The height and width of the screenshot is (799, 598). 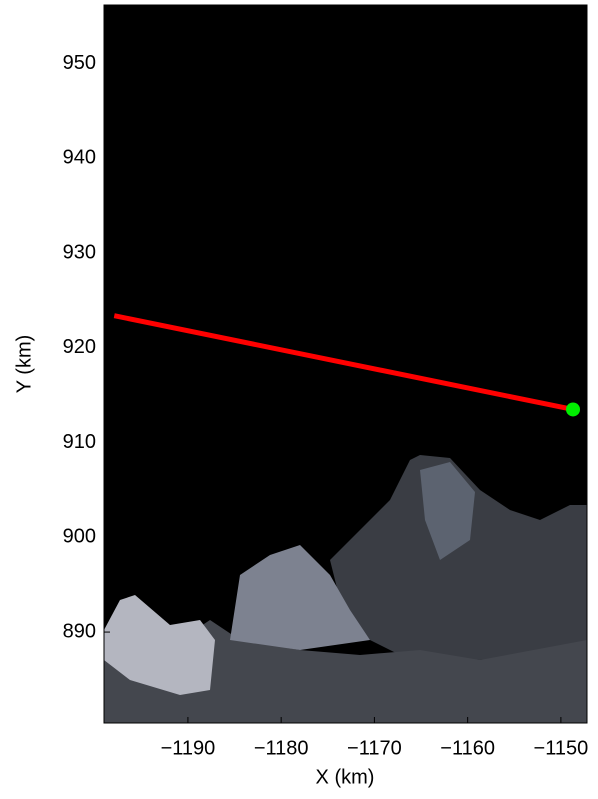 I want to click on point, so click(x=573, y=409).